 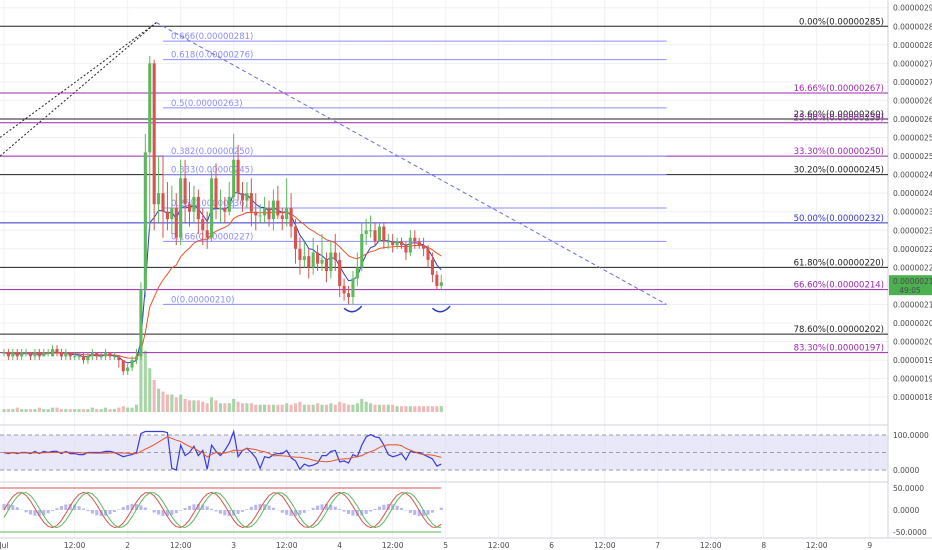 What do you see at coordinates (912, 175) in the screenshot?
I see `price-tick-label: 0.00000245` at bounding box center [912, 175].